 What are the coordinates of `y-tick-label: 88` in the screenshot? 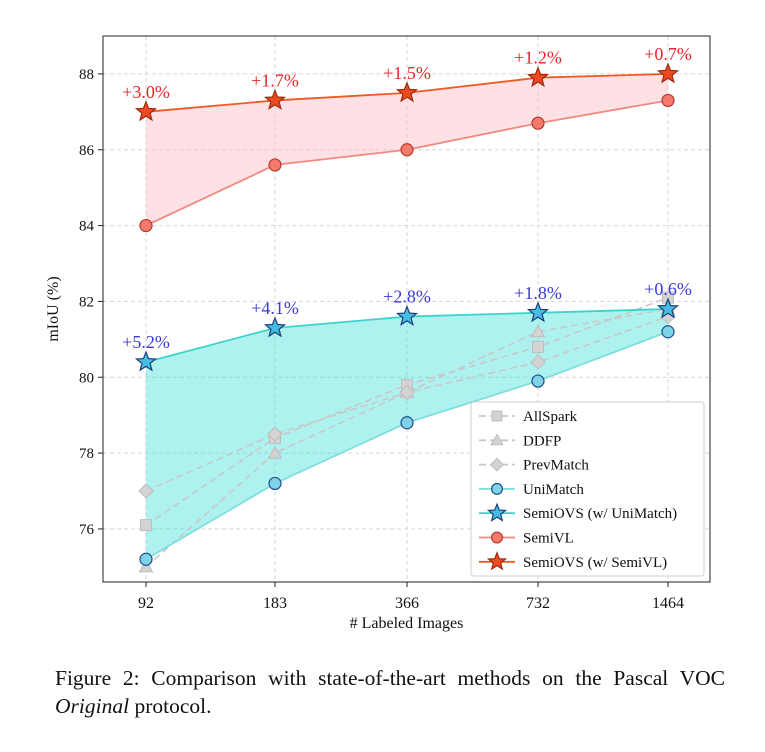 It's located at (86, 75).